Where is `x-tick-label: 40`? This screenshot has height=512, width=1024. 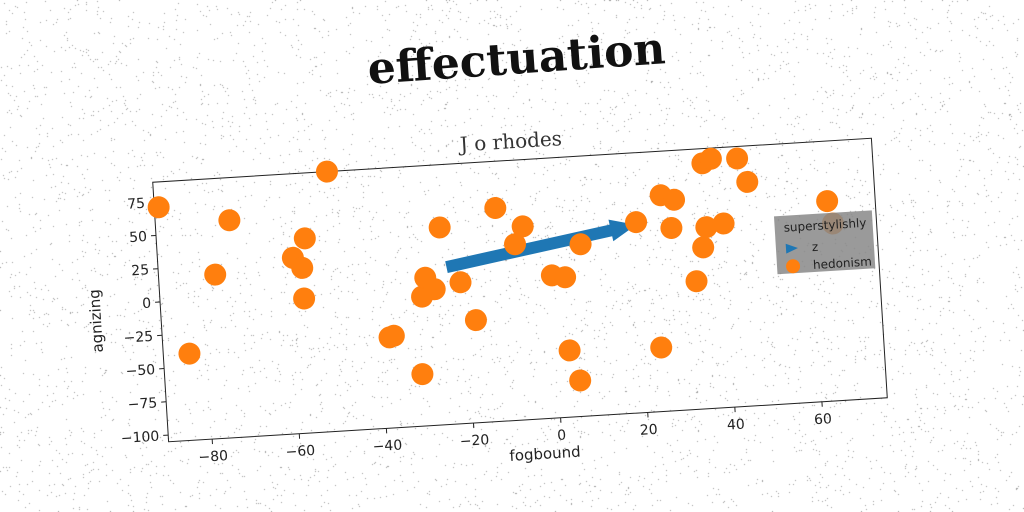
x-tick-label: 40 is located at coordinates (736, 425).